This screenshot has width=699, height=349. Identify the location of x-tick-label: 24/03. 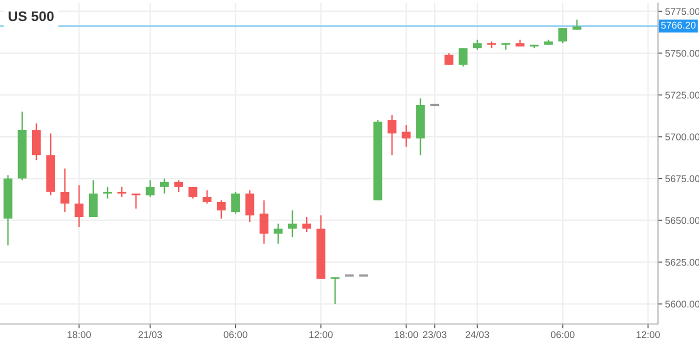
(478, 334).